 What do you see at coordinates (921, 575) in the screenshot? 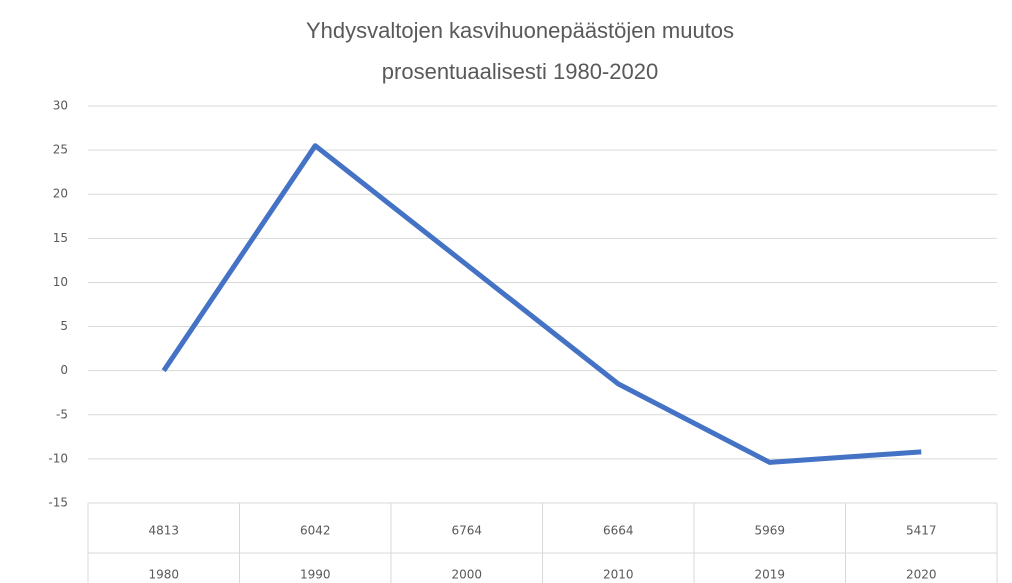
I see `x-tick-label: 2020` at bounding box center [921, 575].